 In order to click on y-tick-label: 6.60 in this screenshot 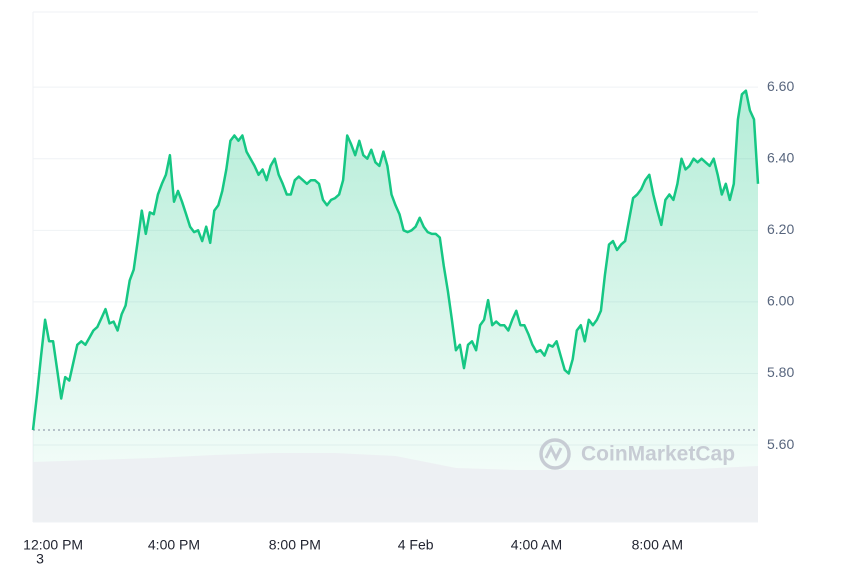, I will do `click(780, 86)`.